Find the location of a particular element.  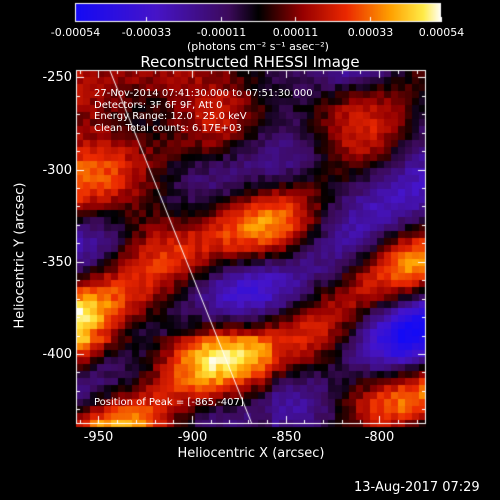

y-tick-label: -250 is located at coordinates (57, 77).